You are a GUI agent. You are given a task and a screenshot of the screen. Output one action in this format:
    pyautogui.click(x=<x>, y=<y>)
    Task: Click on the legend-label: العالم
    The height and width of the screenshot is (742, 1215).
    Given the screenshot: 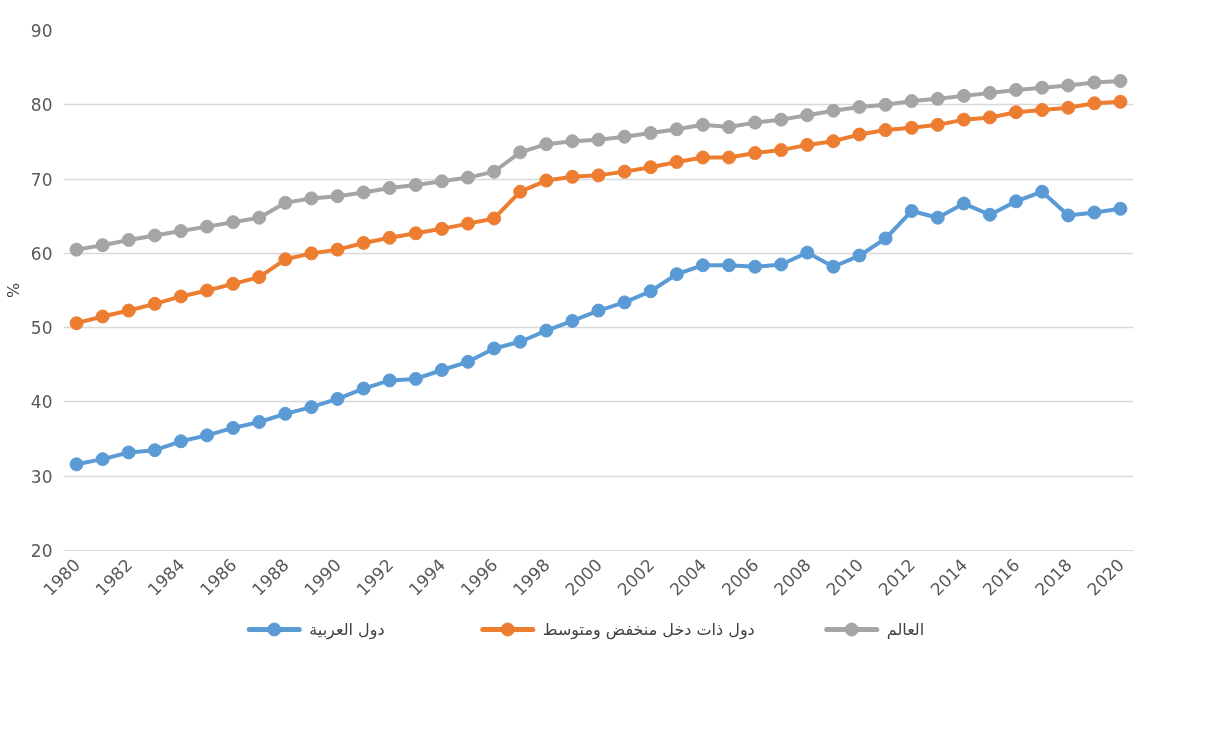 What is the action you would take?
    pyautogui.click(x=905, y=629)
    